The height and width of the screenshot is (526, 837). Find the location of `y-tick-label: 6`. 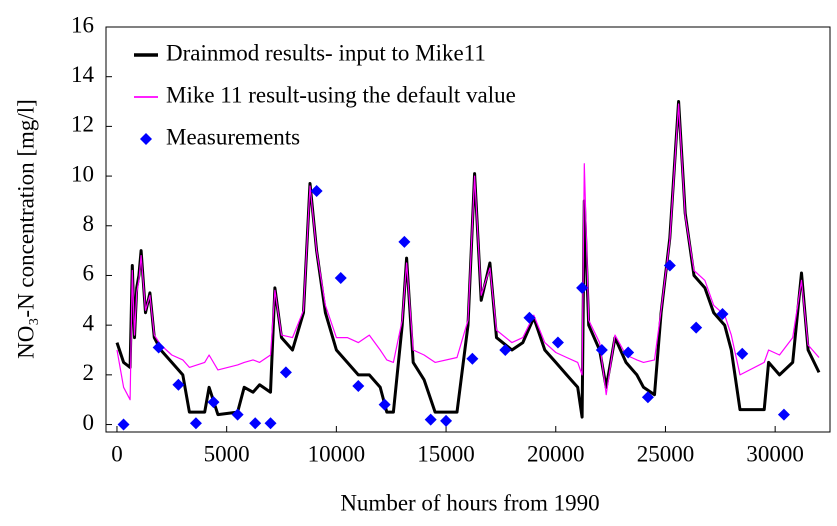

y-tick-label: 6 is located at coordinates (89, 273).